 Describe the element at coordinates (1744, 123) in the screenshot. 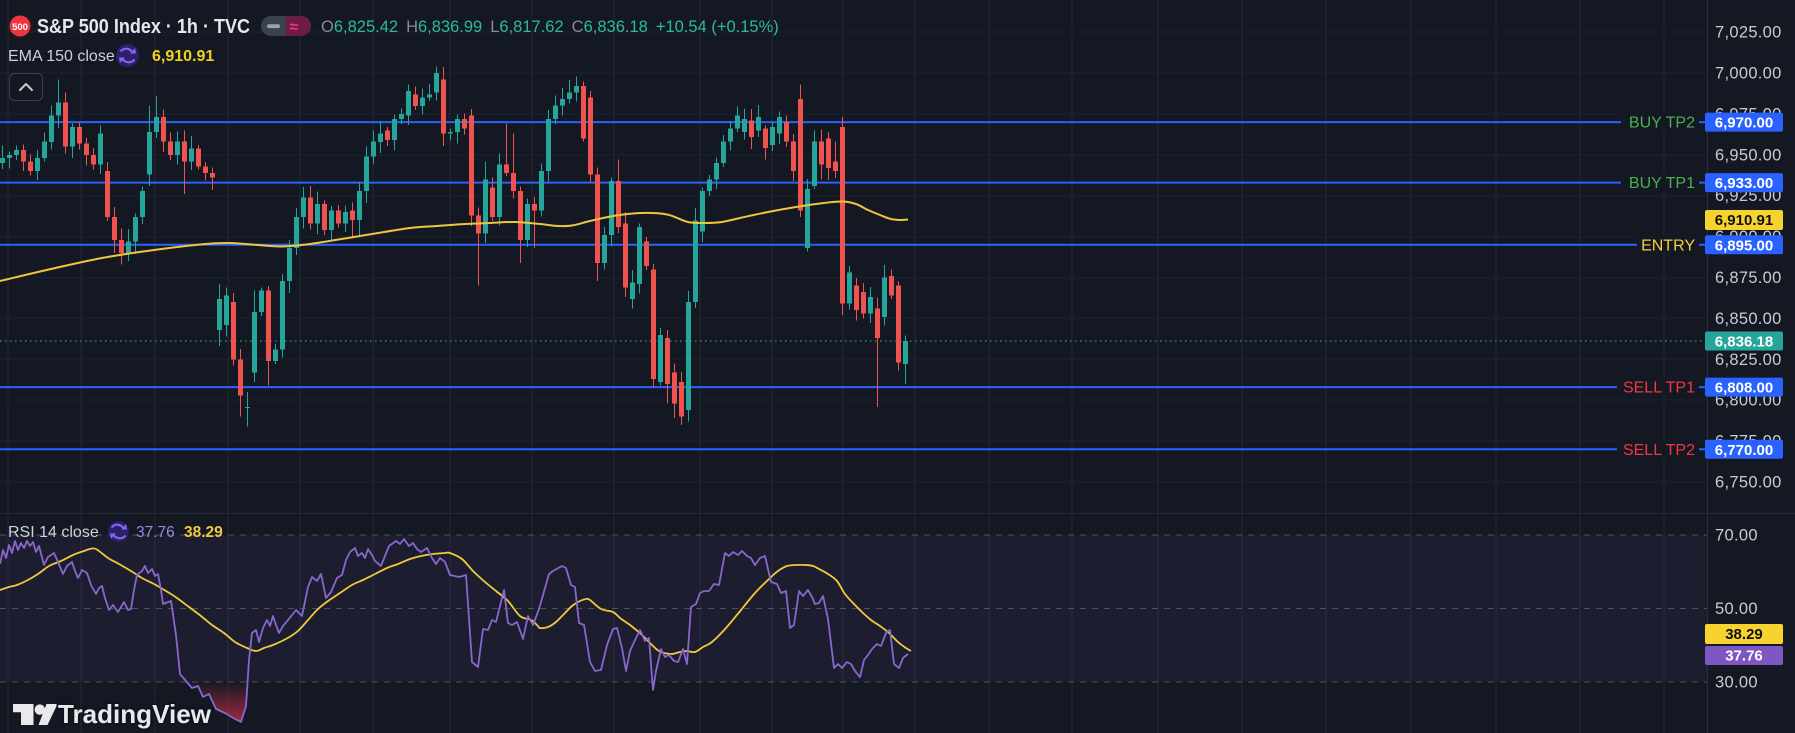

I see `svg-text: 6,970.00` at that location.